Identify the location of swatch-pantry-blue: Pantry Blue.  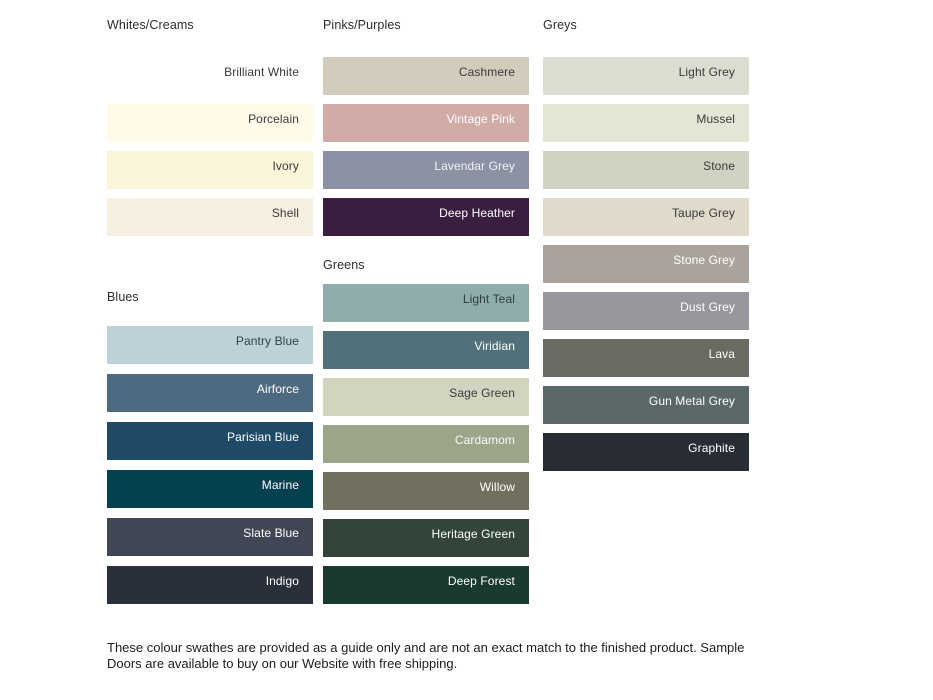
(210, 345).